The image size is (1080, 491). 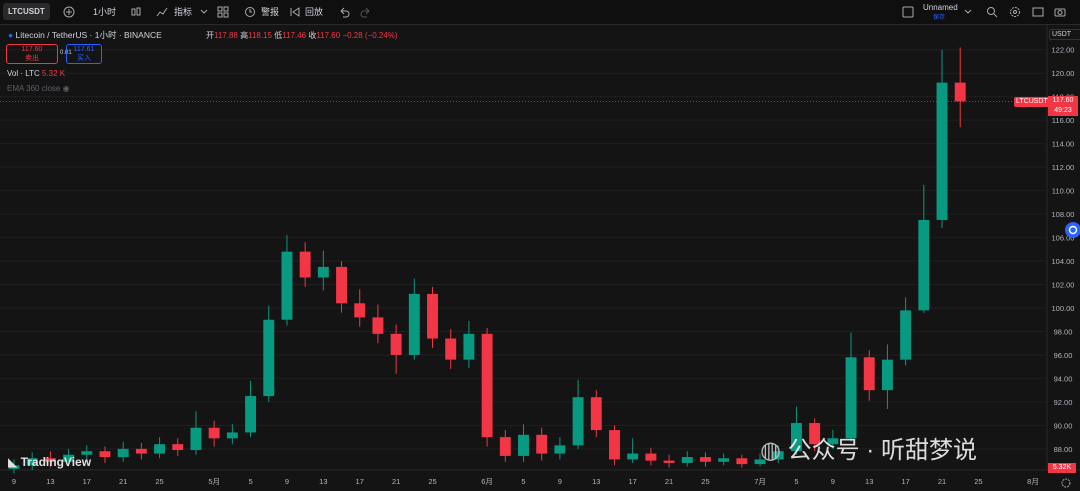 What do you see at coordinates (32, 54) in the screenshot?
I see `sell-button: 117.60 卖出` at bounding box center [32, 54].